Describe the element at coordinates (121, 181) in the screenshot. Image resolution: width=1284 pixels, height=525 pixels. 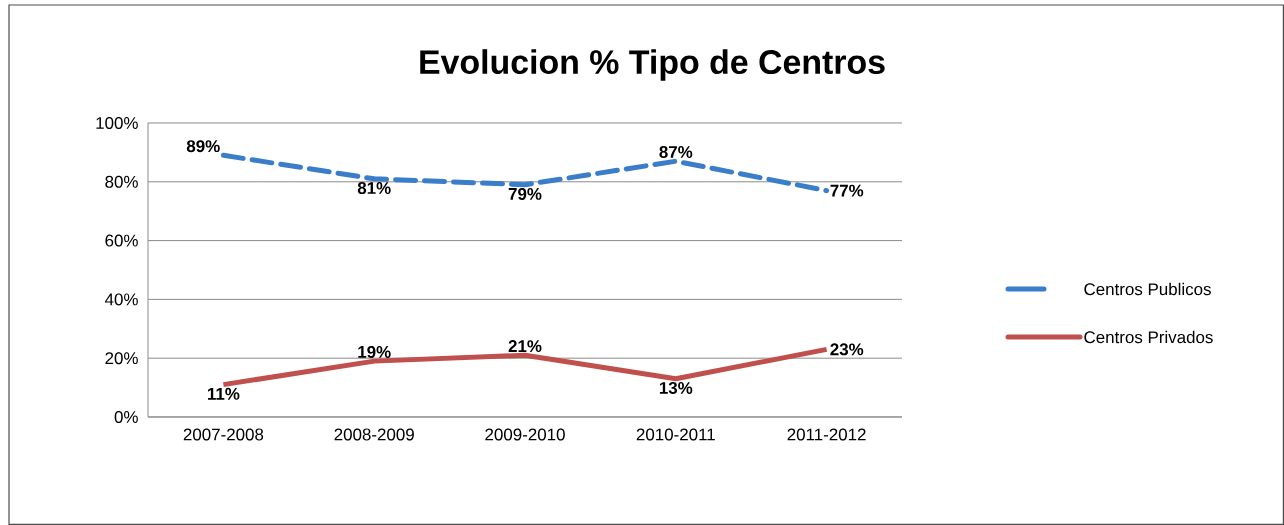
I see `y-tick-label: 80%` at that location.